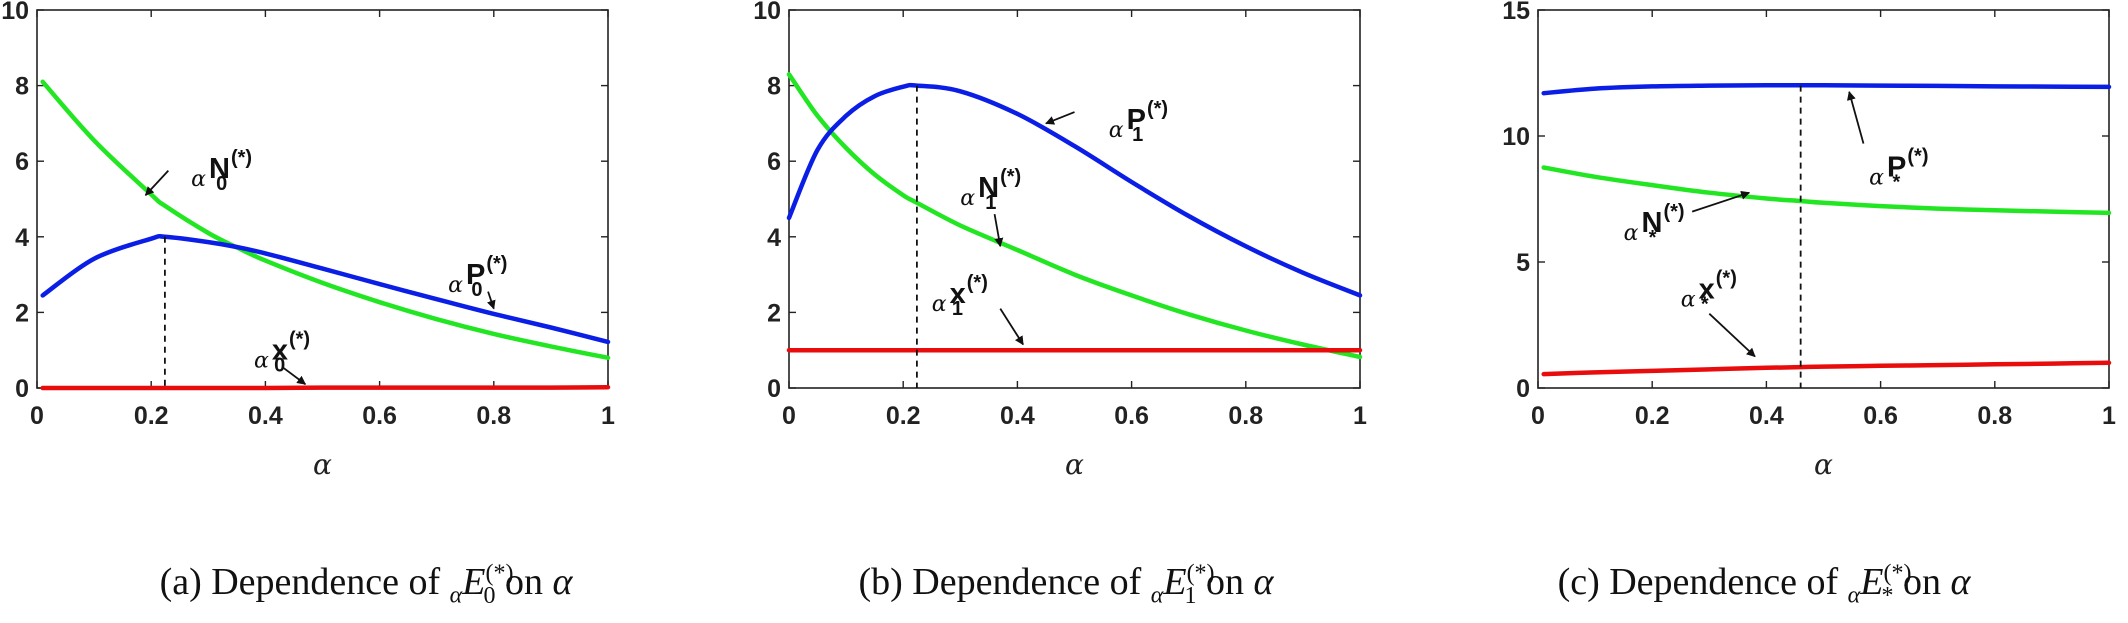 Image resolution: width=2128 pixels, height=623 pixels. I want to click on annotation-N: α N(*) 0, so click(198, 171).